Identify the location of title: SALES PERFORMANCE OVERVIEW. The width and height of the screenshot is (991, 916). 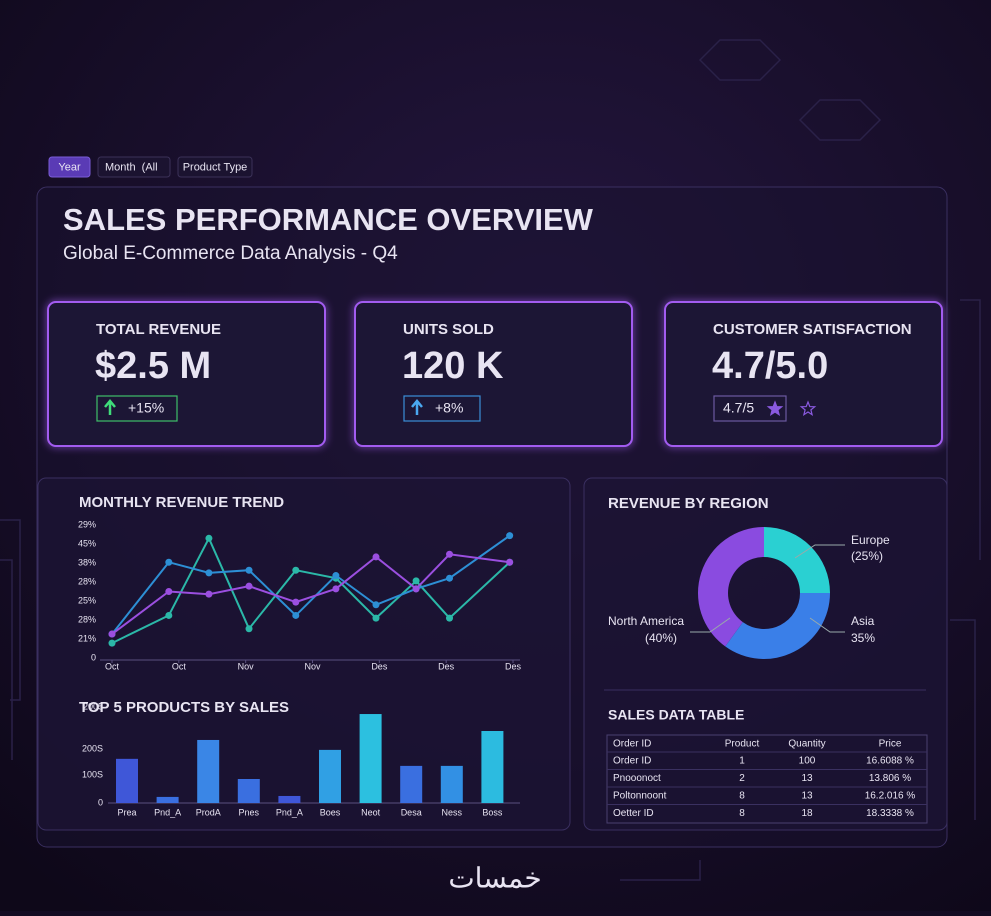
(328, 219).